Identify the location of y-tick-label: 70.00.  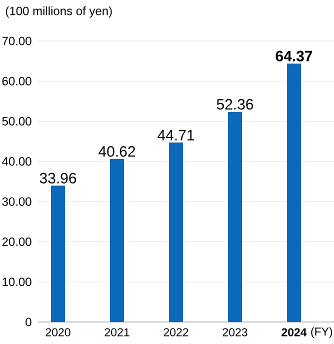
(17, 41).